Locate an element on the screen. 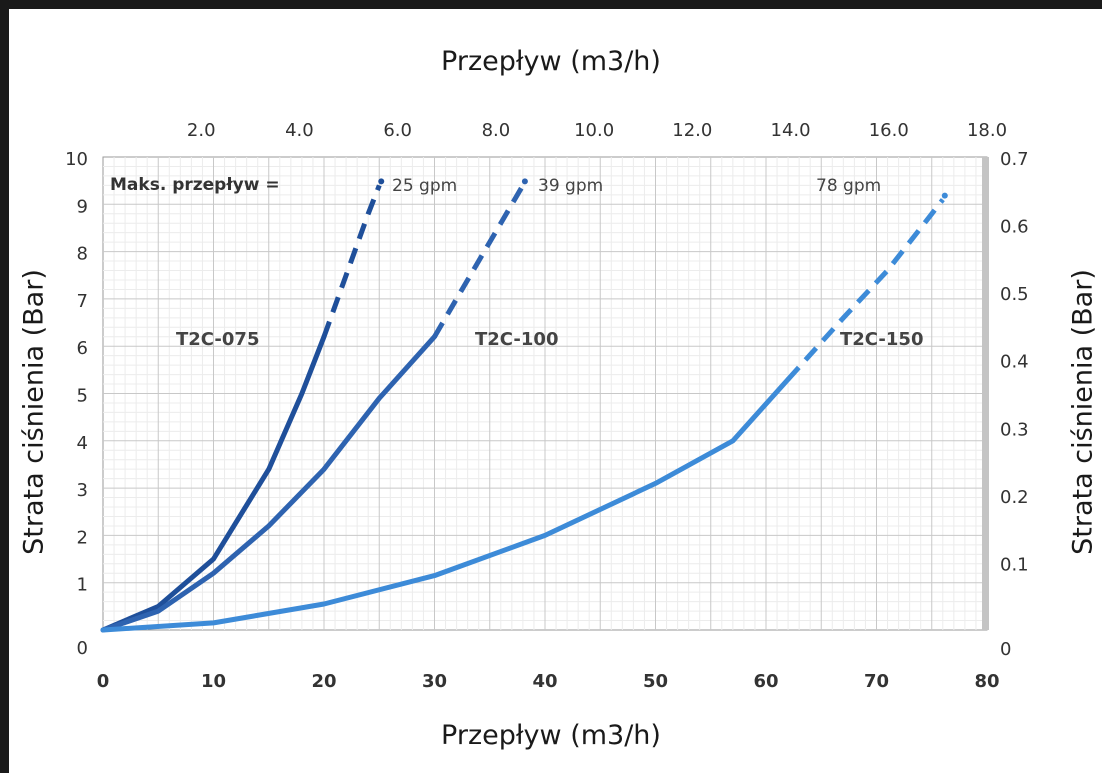  right-axis-bar is located at coordinates (985, 393).